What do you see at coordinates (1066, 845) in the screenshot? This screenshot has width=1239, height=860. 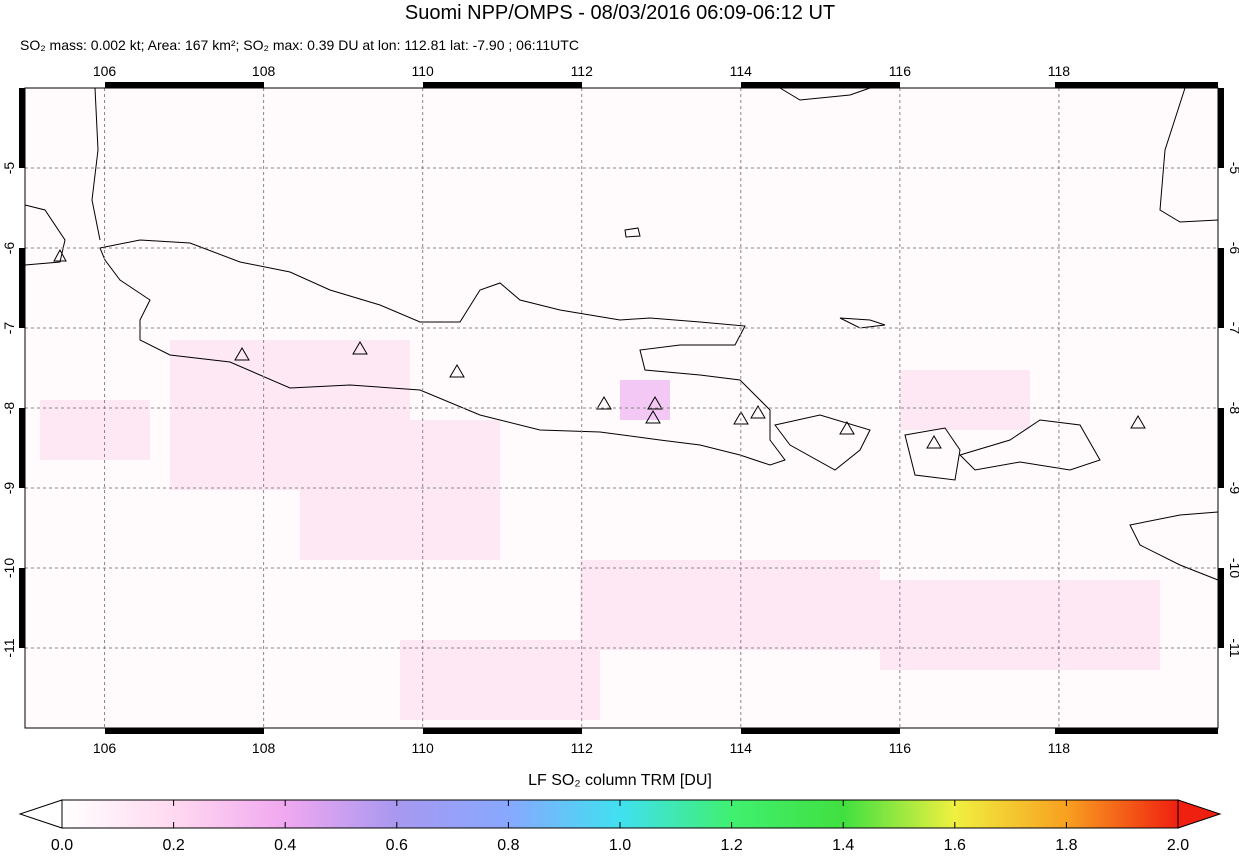 I see `colorbar-tick-label: 1.8` at bounding box center [1066, 845].